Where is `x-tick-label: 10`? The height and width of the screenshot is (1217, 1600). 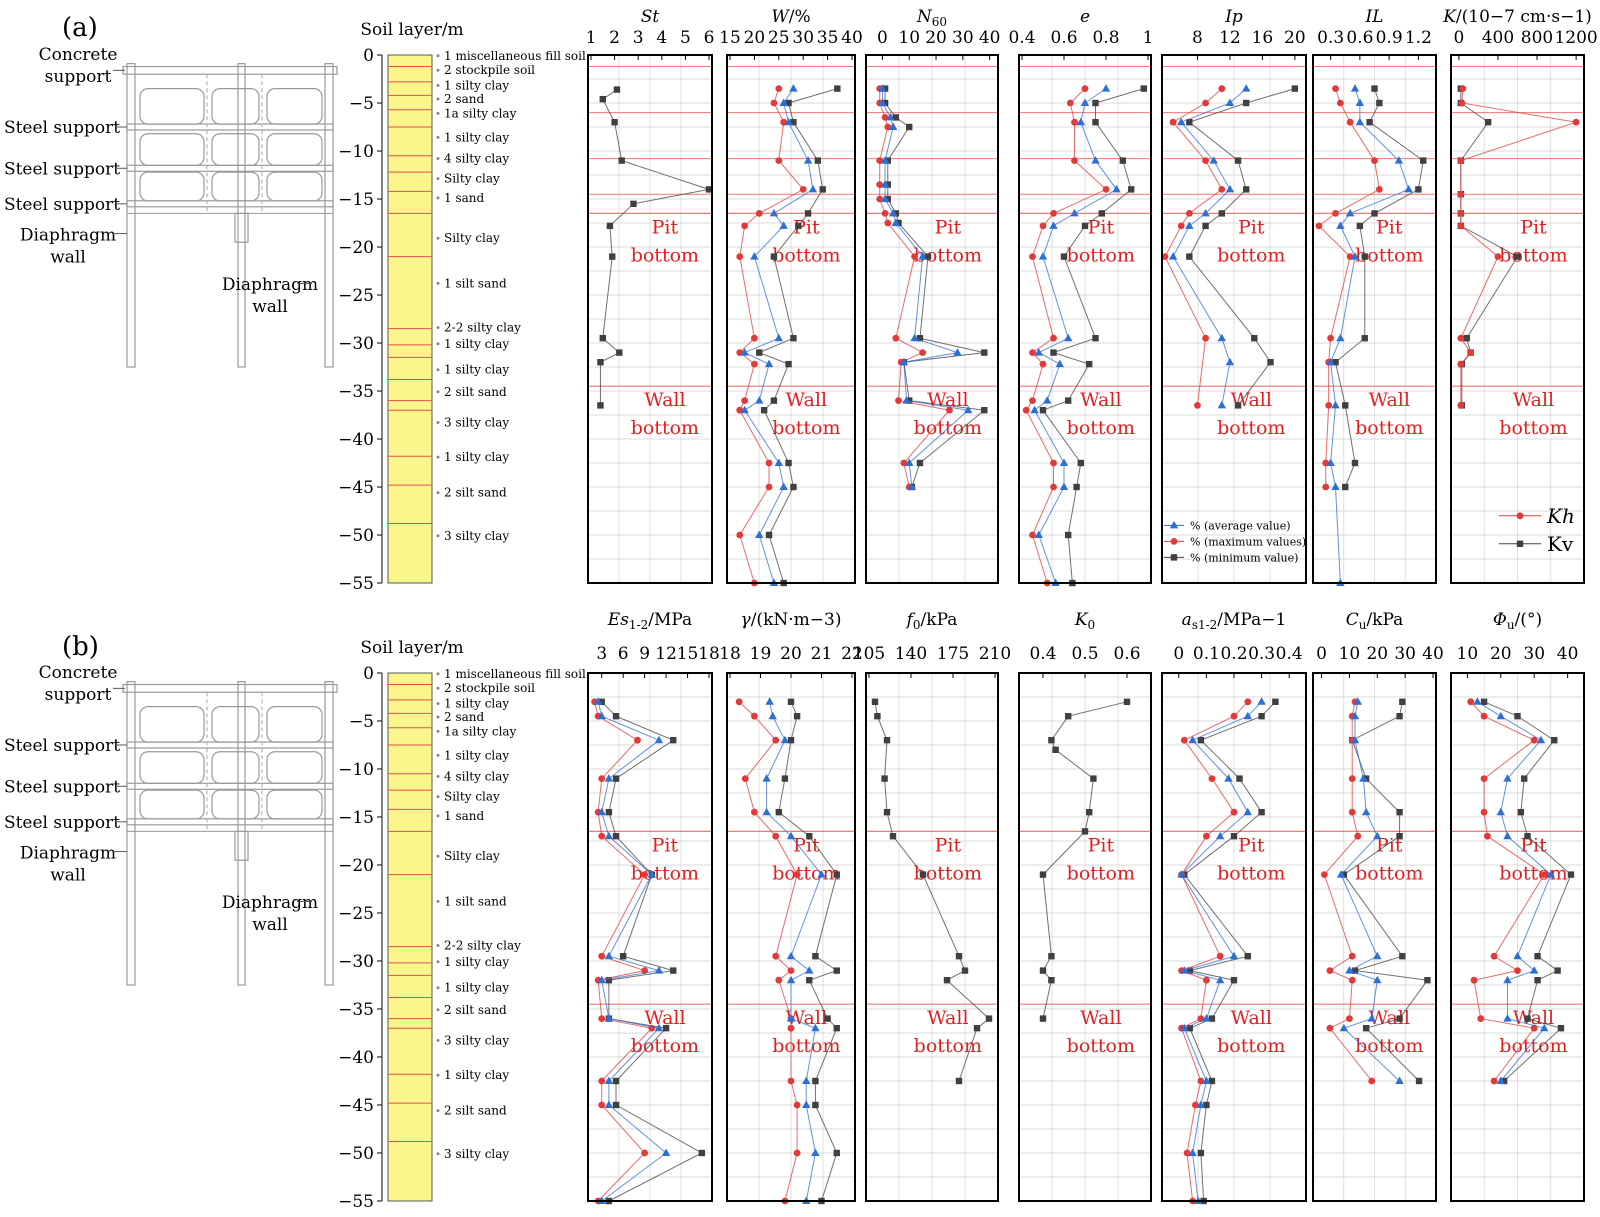
x-tick-label: 10 is located at coordinates (909, 38).